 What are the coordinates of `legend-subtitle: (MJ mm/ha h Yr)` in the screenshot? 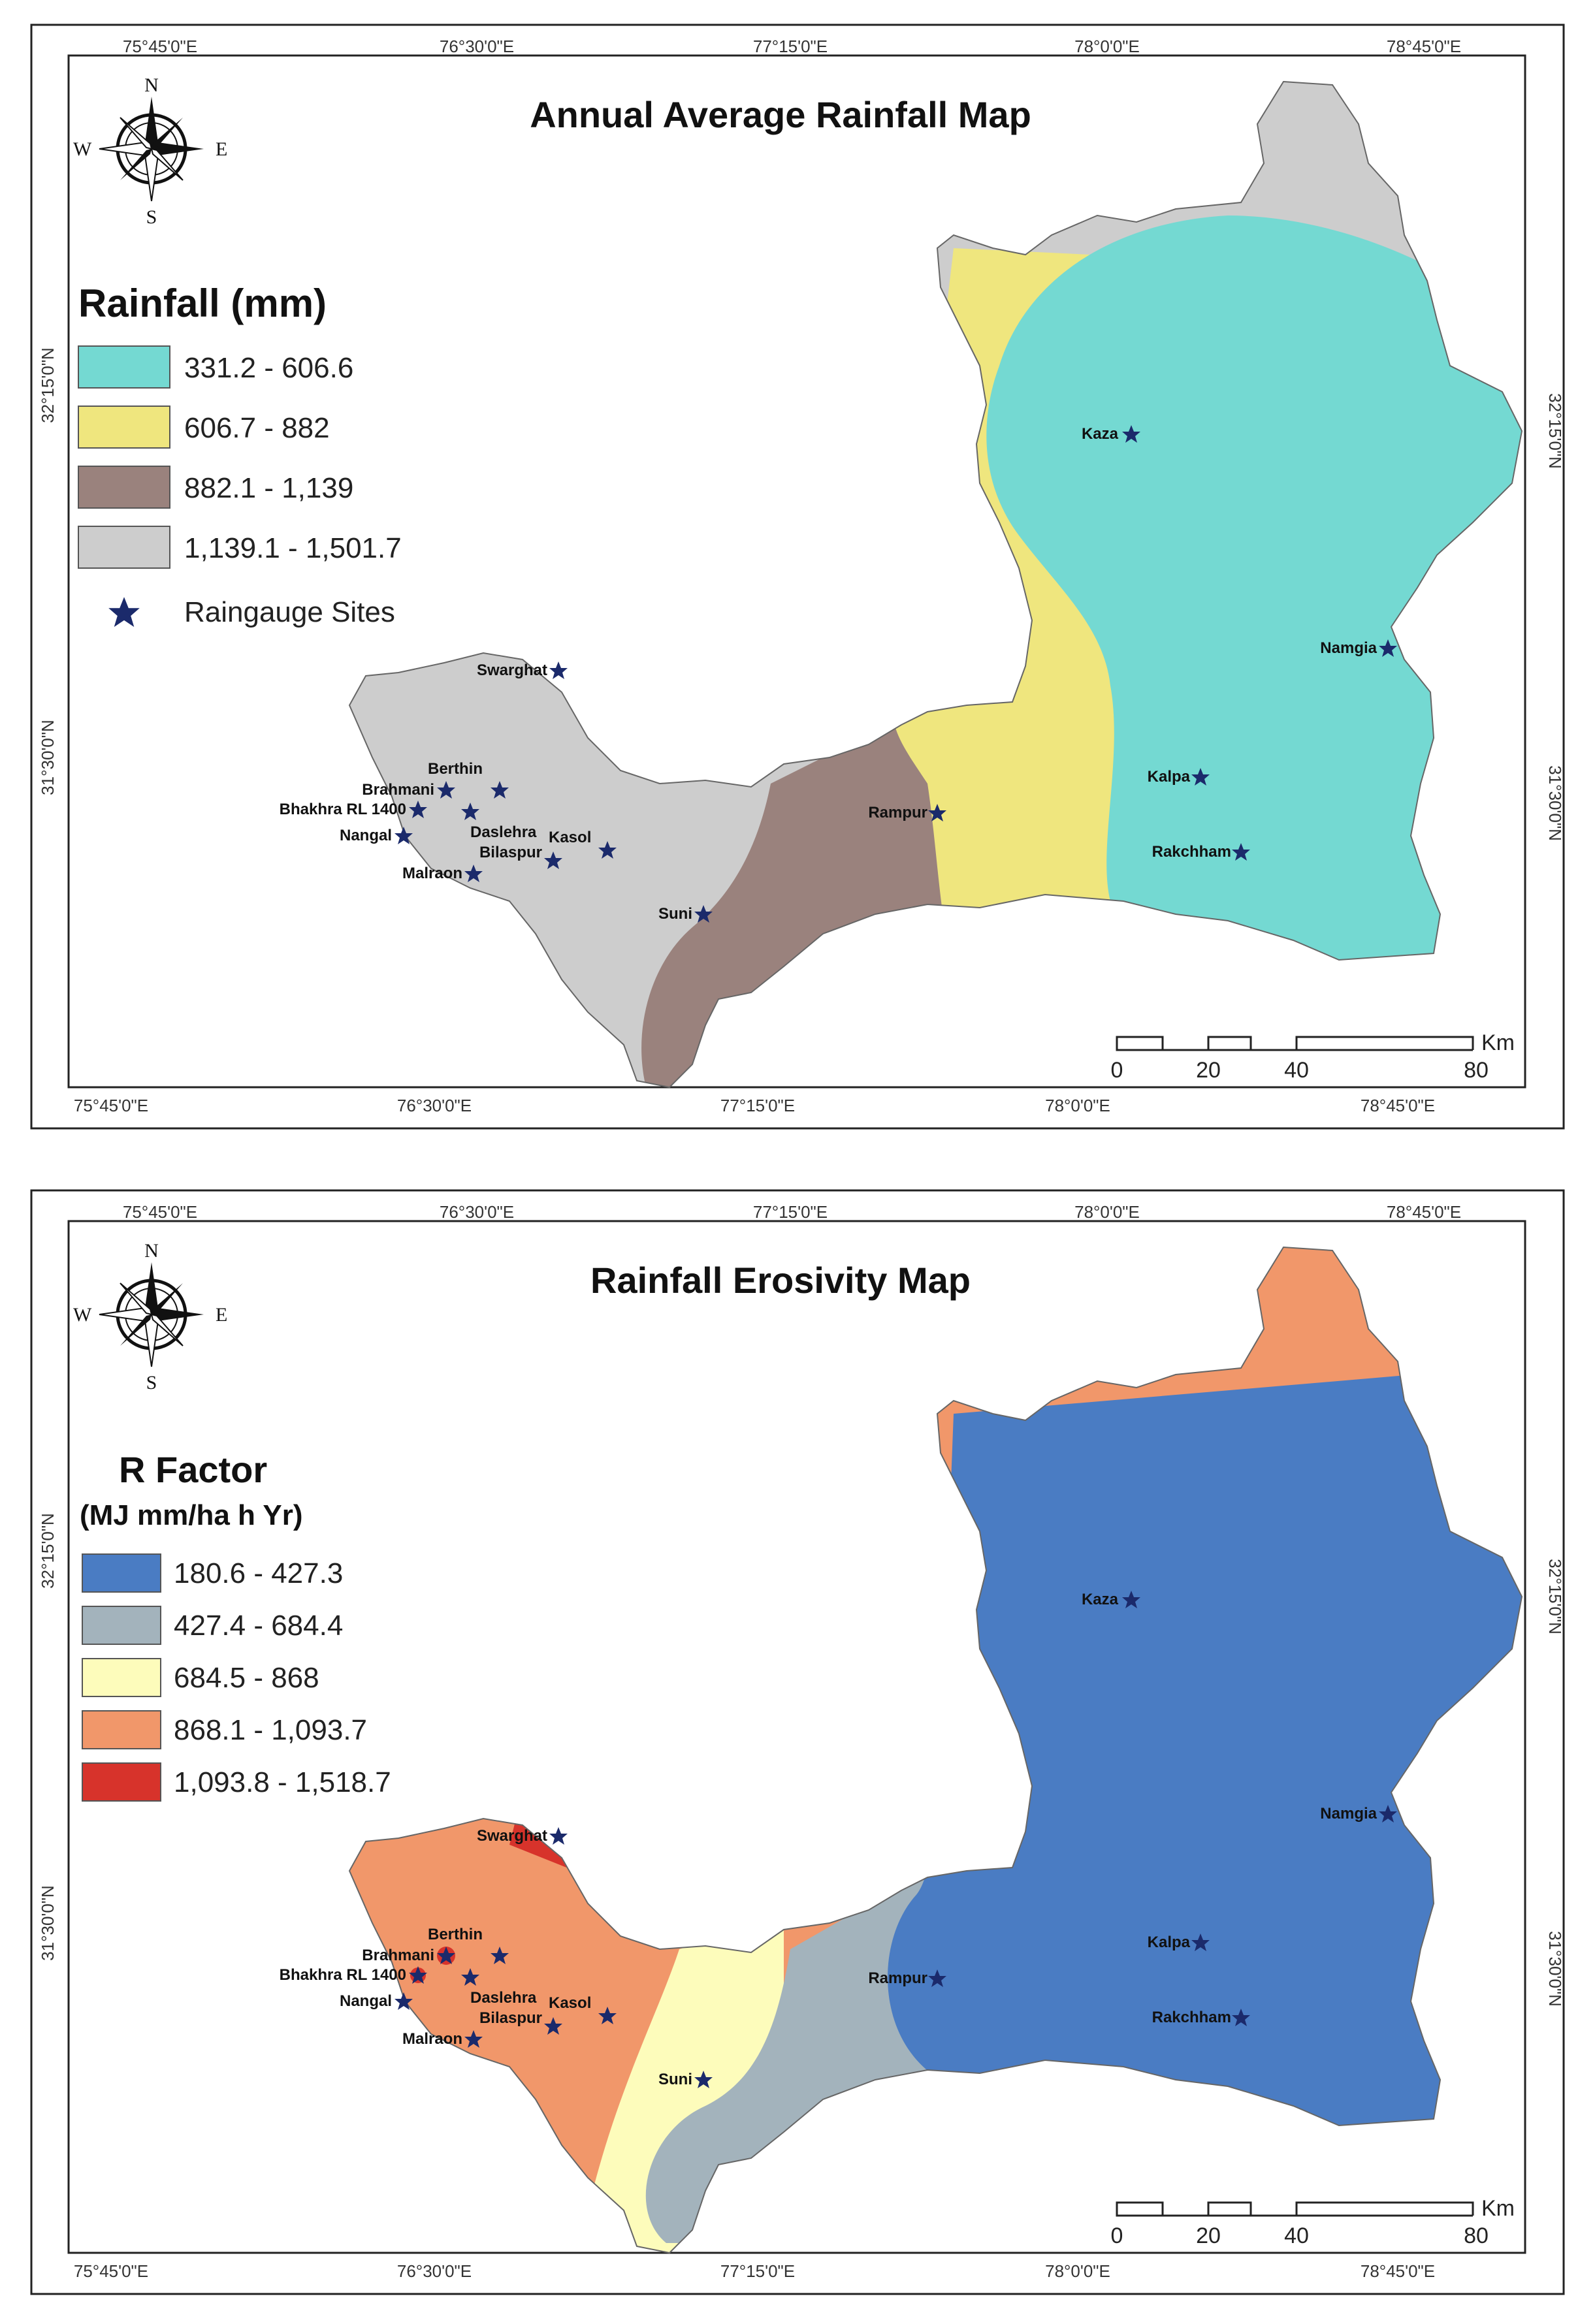 It's located at (191, 1515).